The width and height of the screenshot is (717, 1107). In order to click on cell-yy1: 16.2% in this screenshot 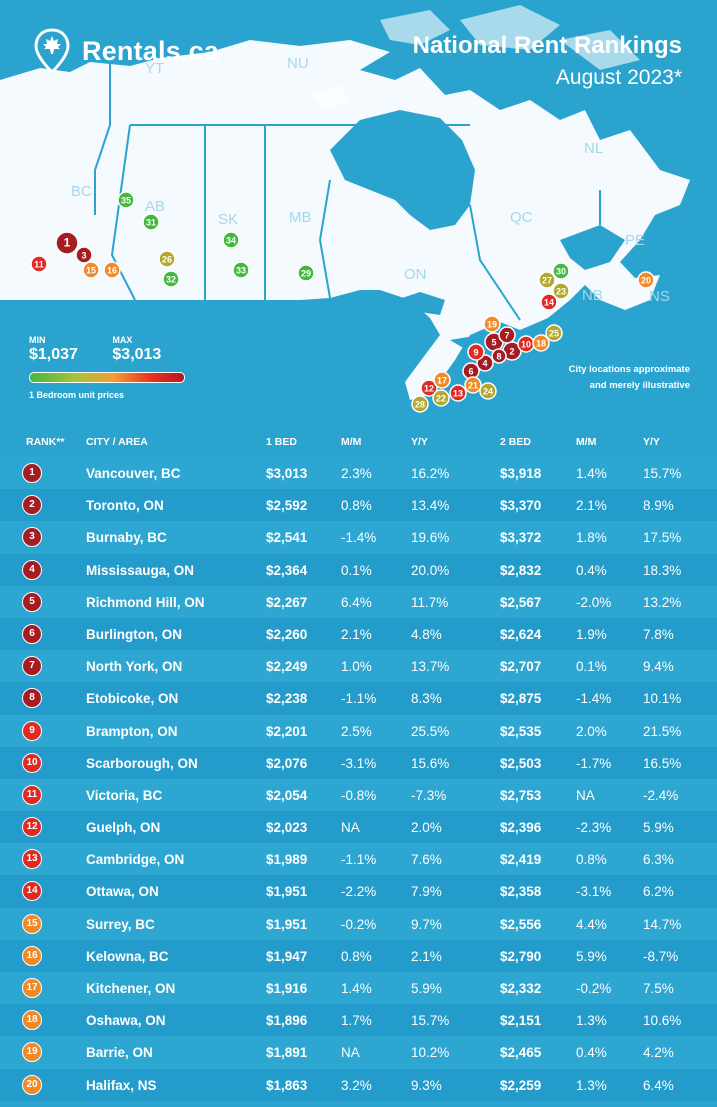, I will do `click(430, 473)`.